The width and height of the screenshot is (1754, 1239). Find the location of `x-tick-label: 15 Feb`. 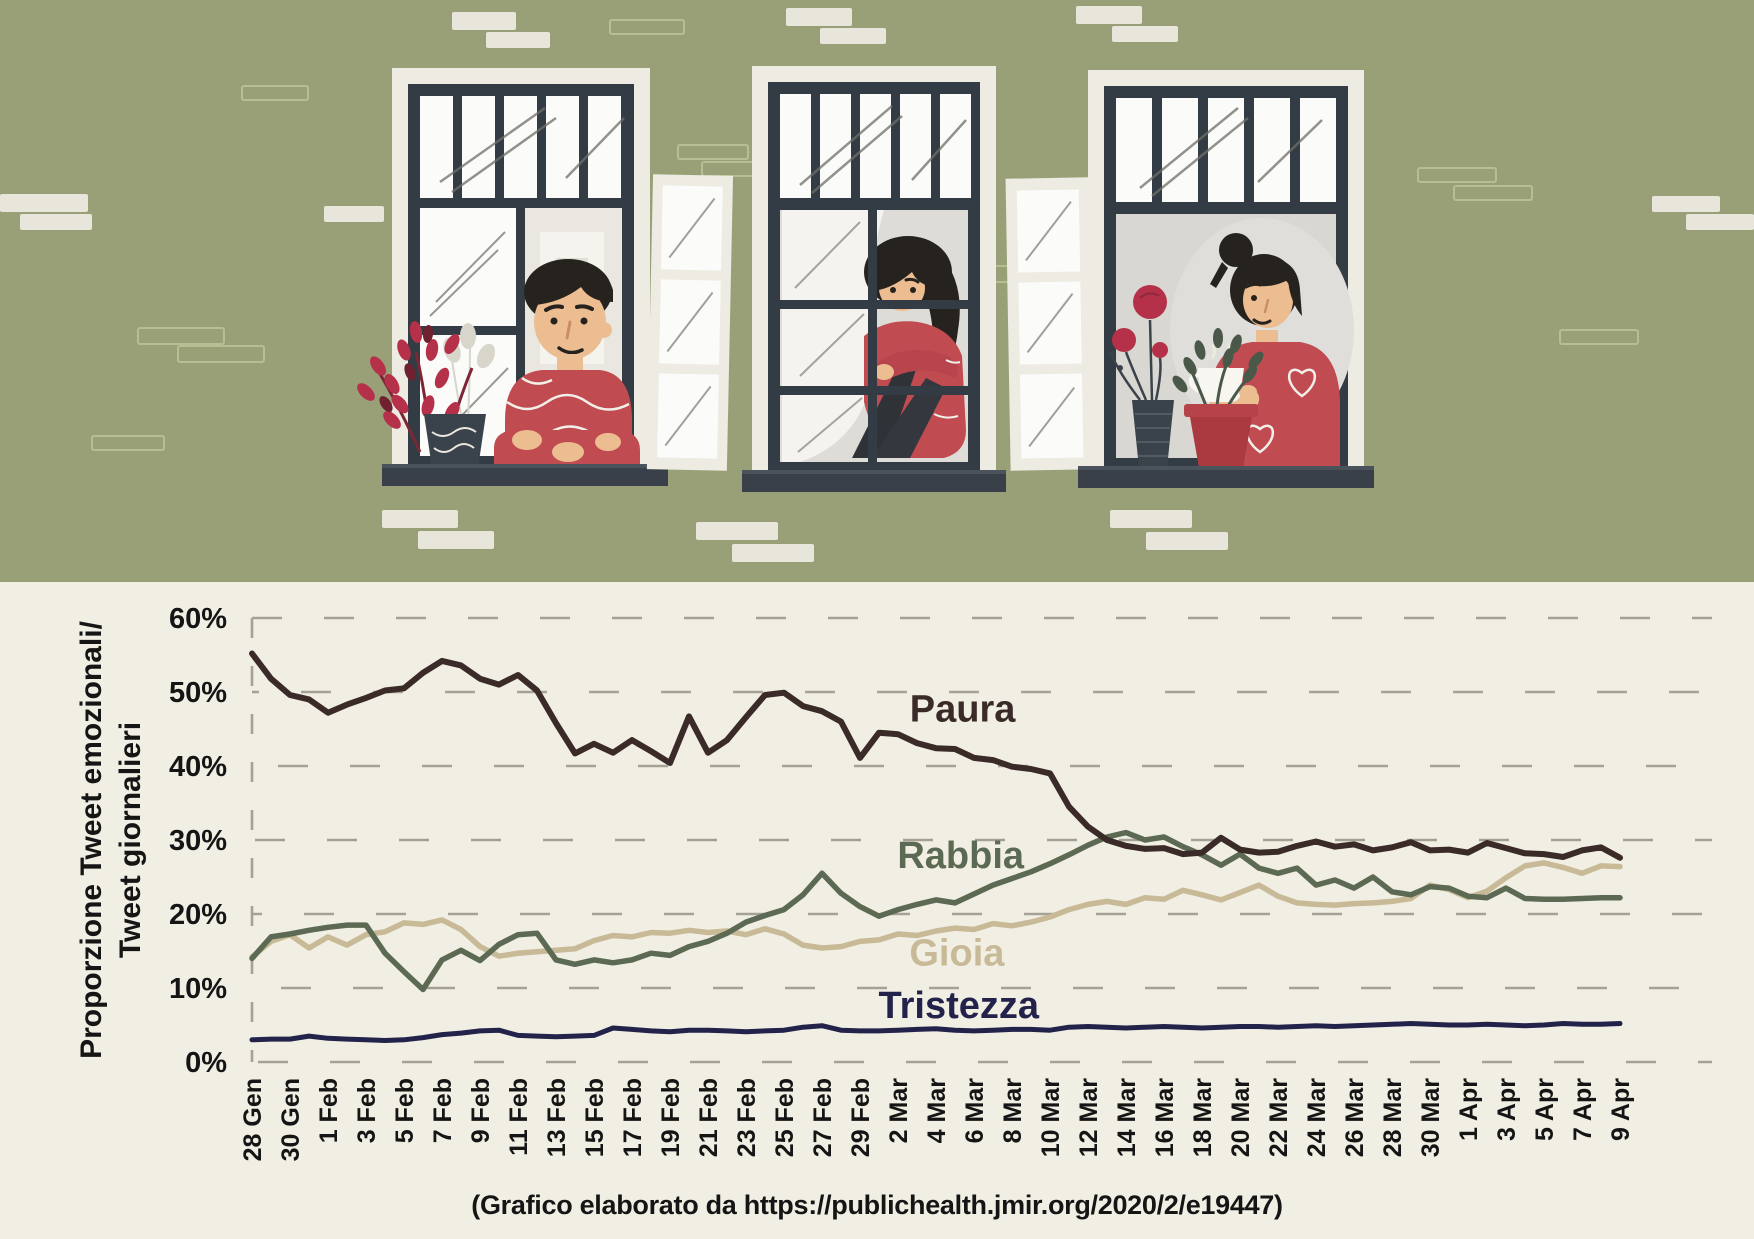

x-tick-label: 15 Feb is located at coordinates (595, 1117).